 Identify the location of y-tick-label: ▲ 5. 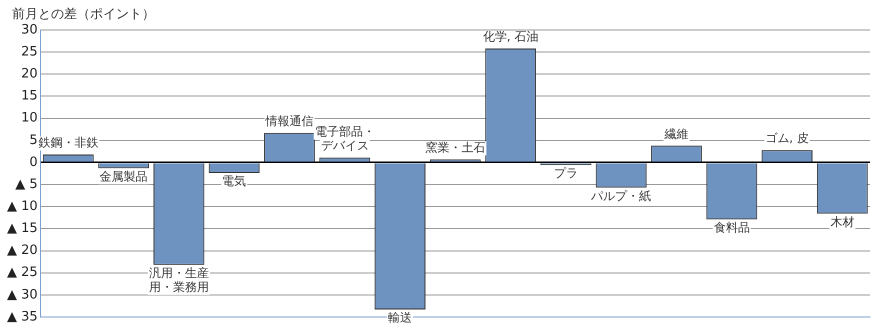
(26, 184).